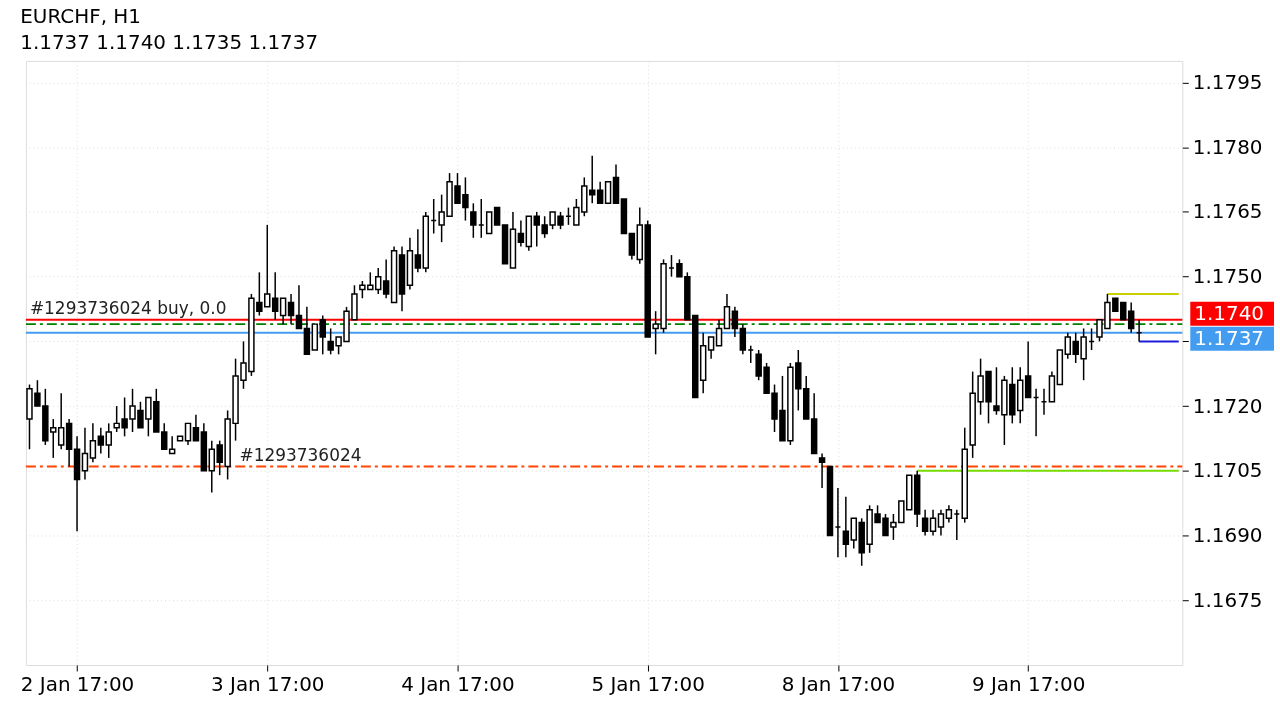 The width and height of the screenshot is (1280, 720). What do you see at coordinates (1227, 277) in the screenshot?
I see `y-tick-label: 1.1750` at bounding box center [1227, 277].